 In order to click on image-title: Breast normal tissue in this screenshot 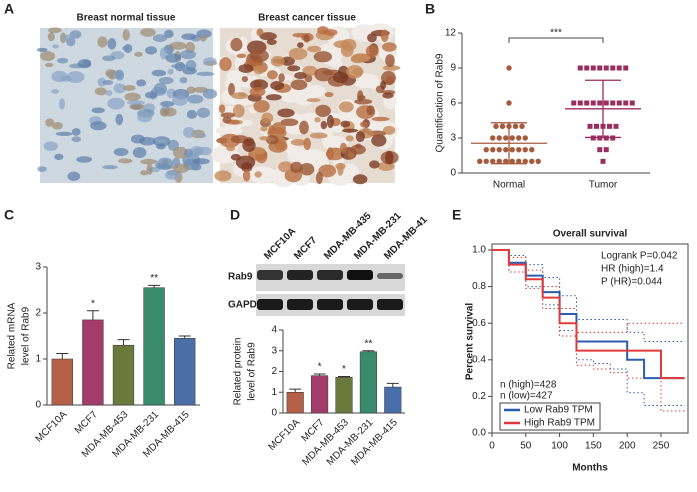, I will do `click(126, 18)`.